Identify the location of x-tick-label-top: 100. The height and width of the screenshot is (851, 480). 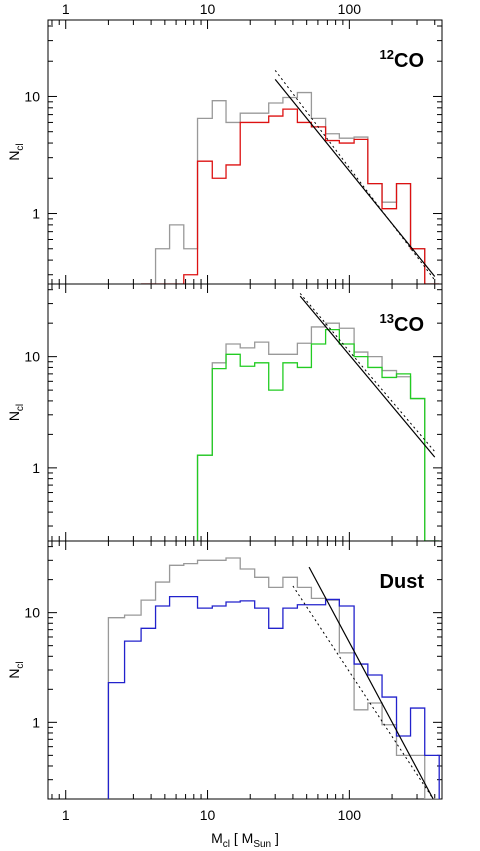
(350, 9).